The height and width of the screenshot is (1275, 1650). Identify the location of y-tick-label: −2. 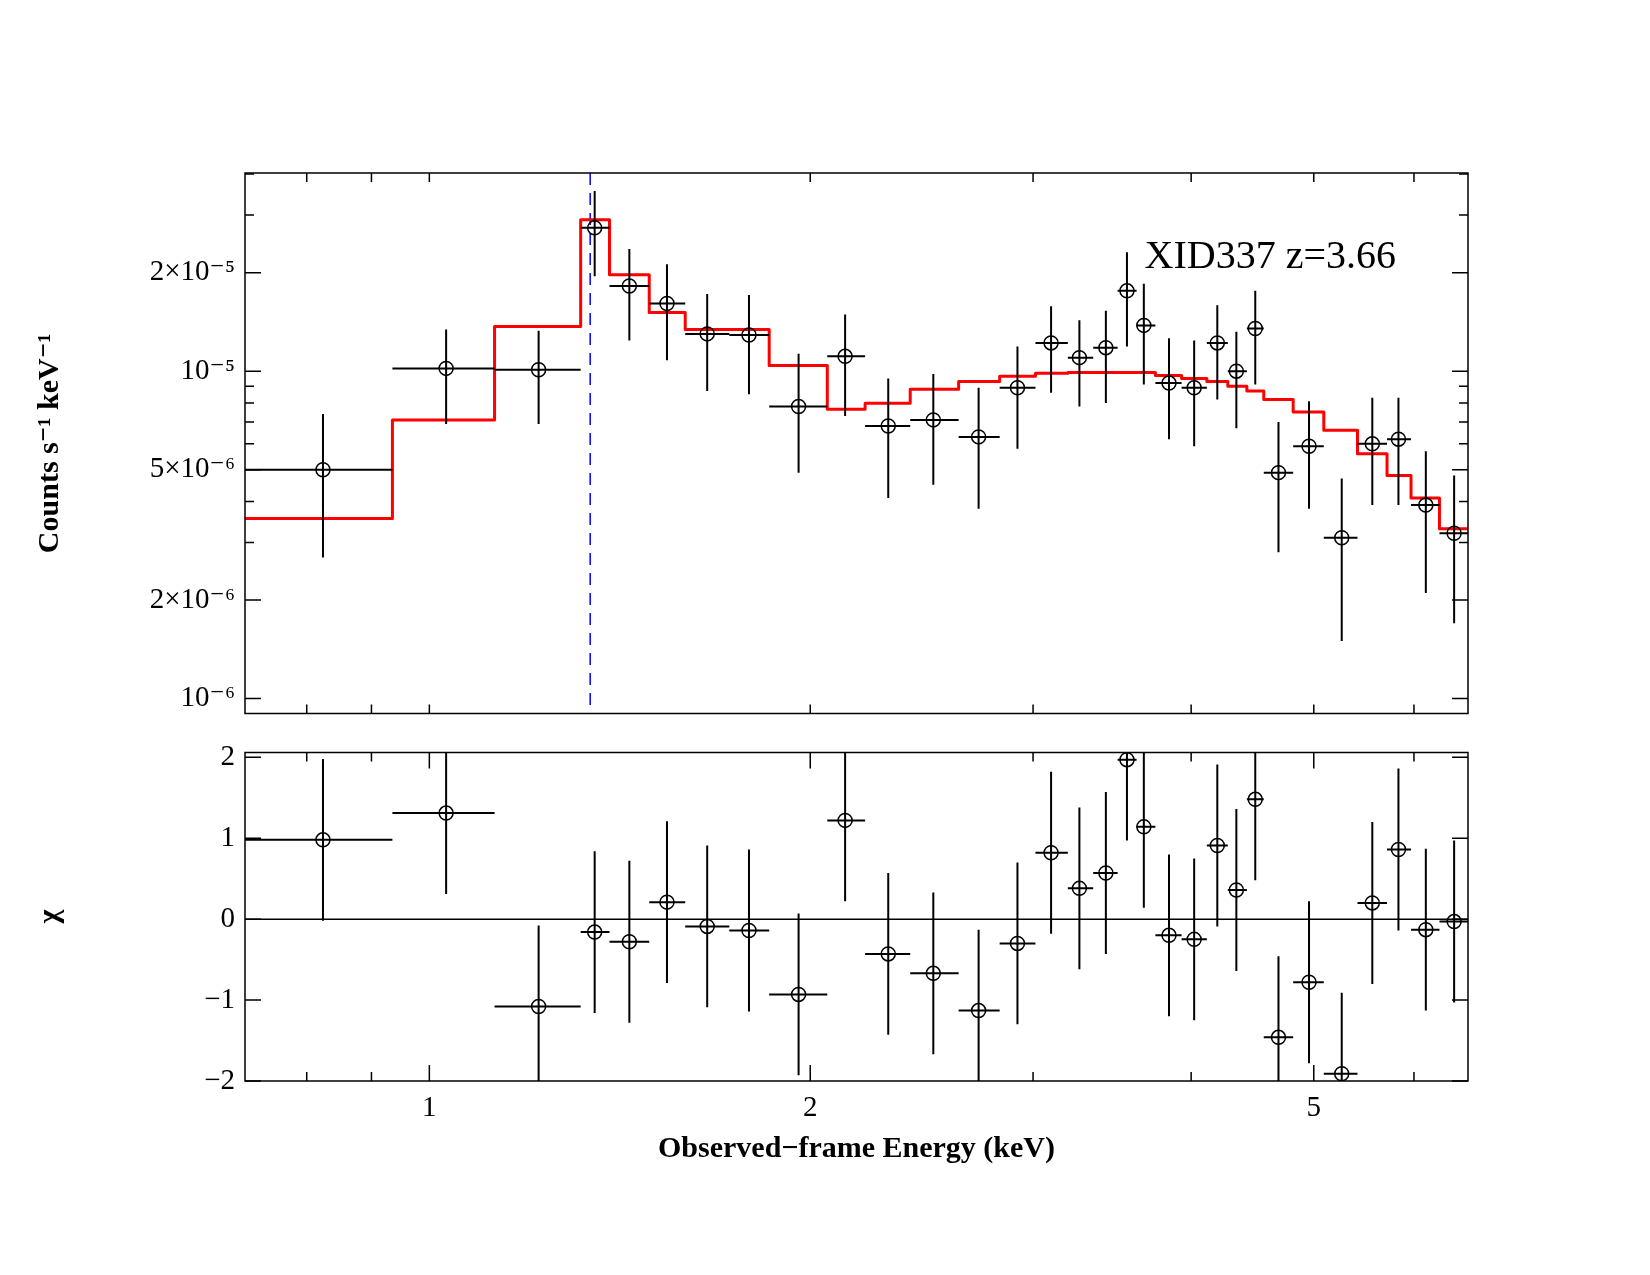
(219, 1078).